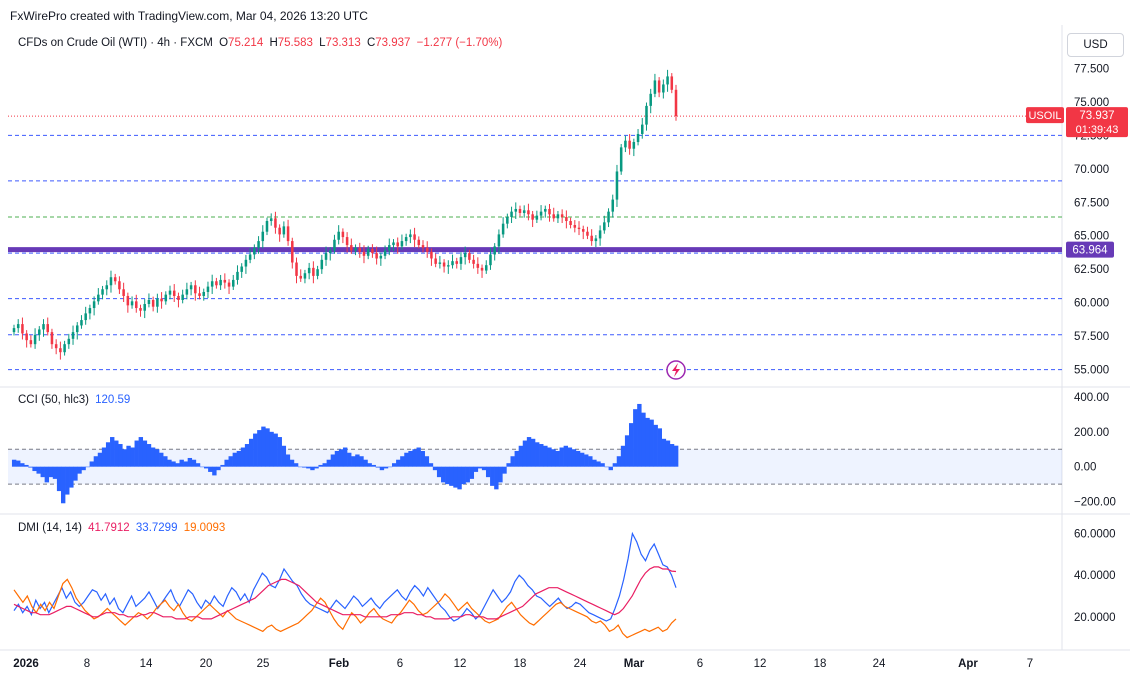 The image size is (1130, 682). What do you see at coordinates (1091, 270) in the screenshot?
I see `price-tick-label: 62.500` at bounding box center [1091, 270].